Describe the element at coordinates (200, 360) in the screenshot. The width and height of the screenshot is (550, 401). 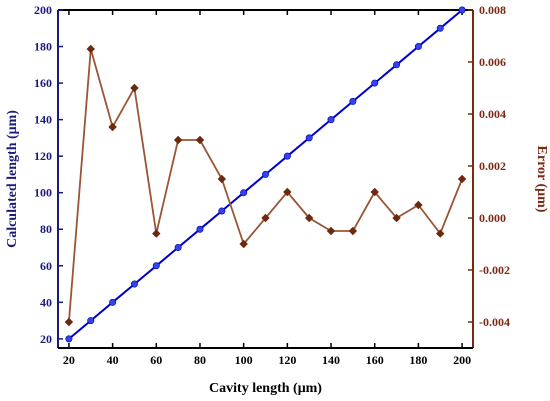
I see `x-tick-label: 80` at that location.